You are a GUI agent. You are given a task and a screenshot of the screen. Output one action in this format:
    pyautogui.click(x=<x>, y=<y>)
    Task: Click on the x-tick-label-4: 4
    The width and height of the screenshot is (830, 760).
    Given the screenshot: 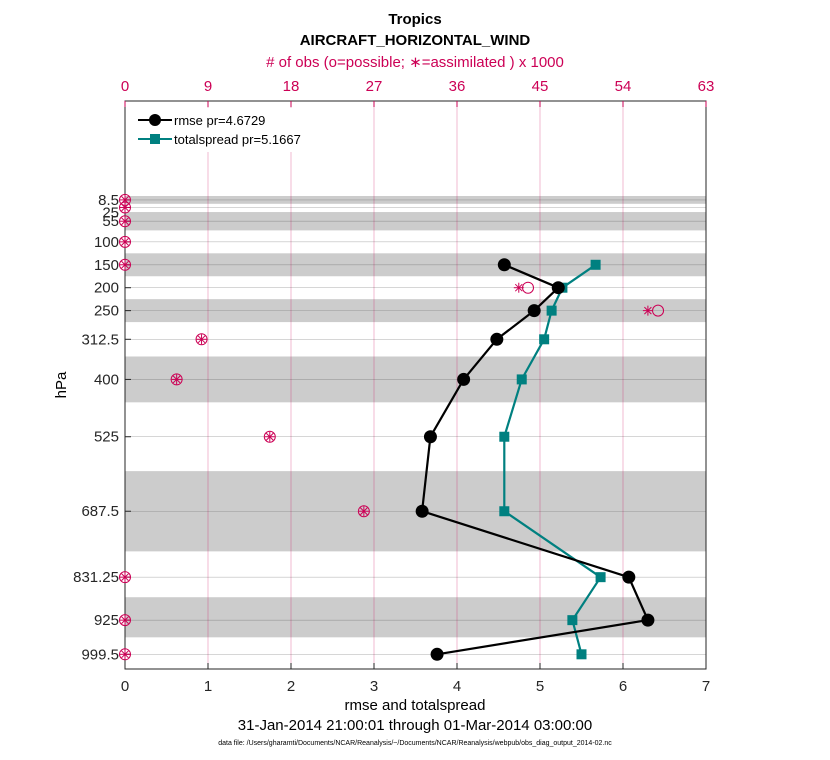 What is the action you would take?
    pyautogui.click(x=457, y=686)
    